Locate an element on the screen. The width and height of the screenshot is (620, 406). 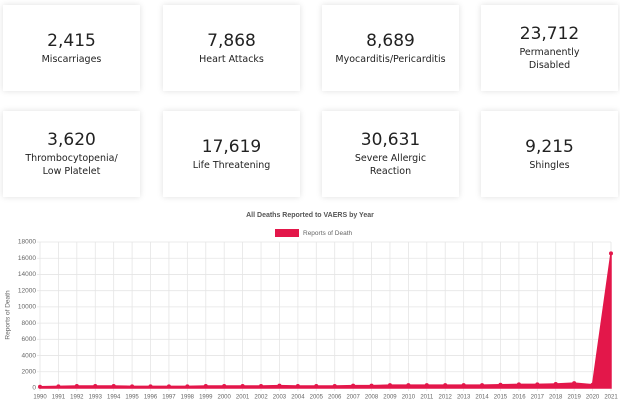
stat-card: 2,415 Miscarriages is located at coordinates (71, 48).